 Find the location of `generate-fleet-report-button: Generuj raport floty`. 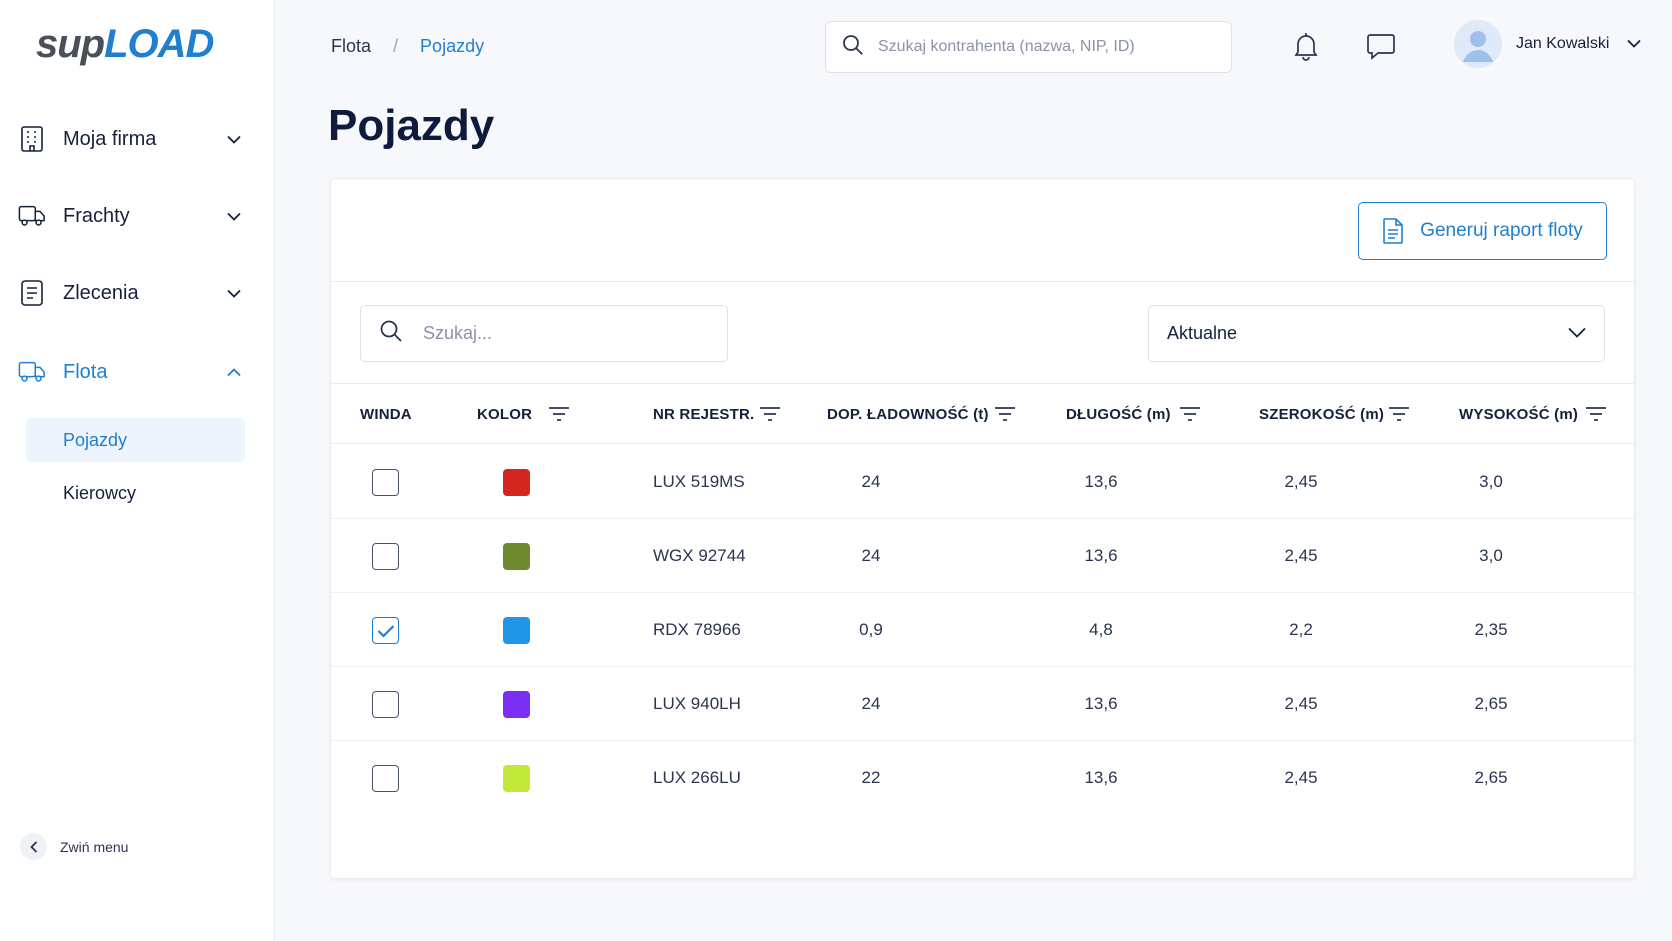

generate-fleet-report-button: Generuj raport floty is located at coordinates (1482, 231).